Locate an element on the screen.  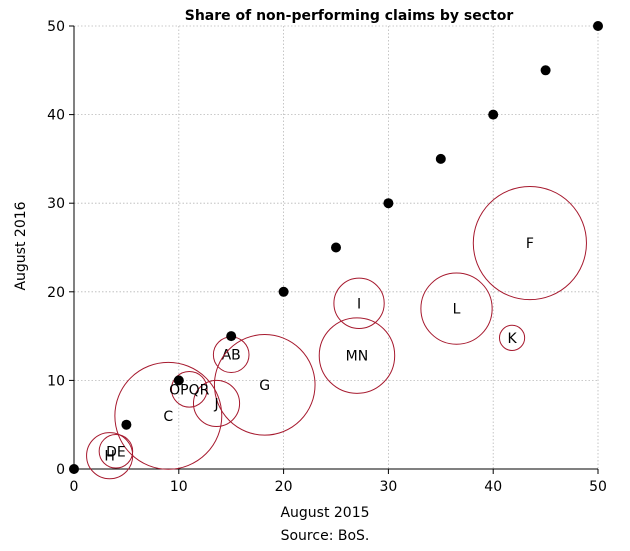
bubble-label-l: L is located at coordinates (457, 310).